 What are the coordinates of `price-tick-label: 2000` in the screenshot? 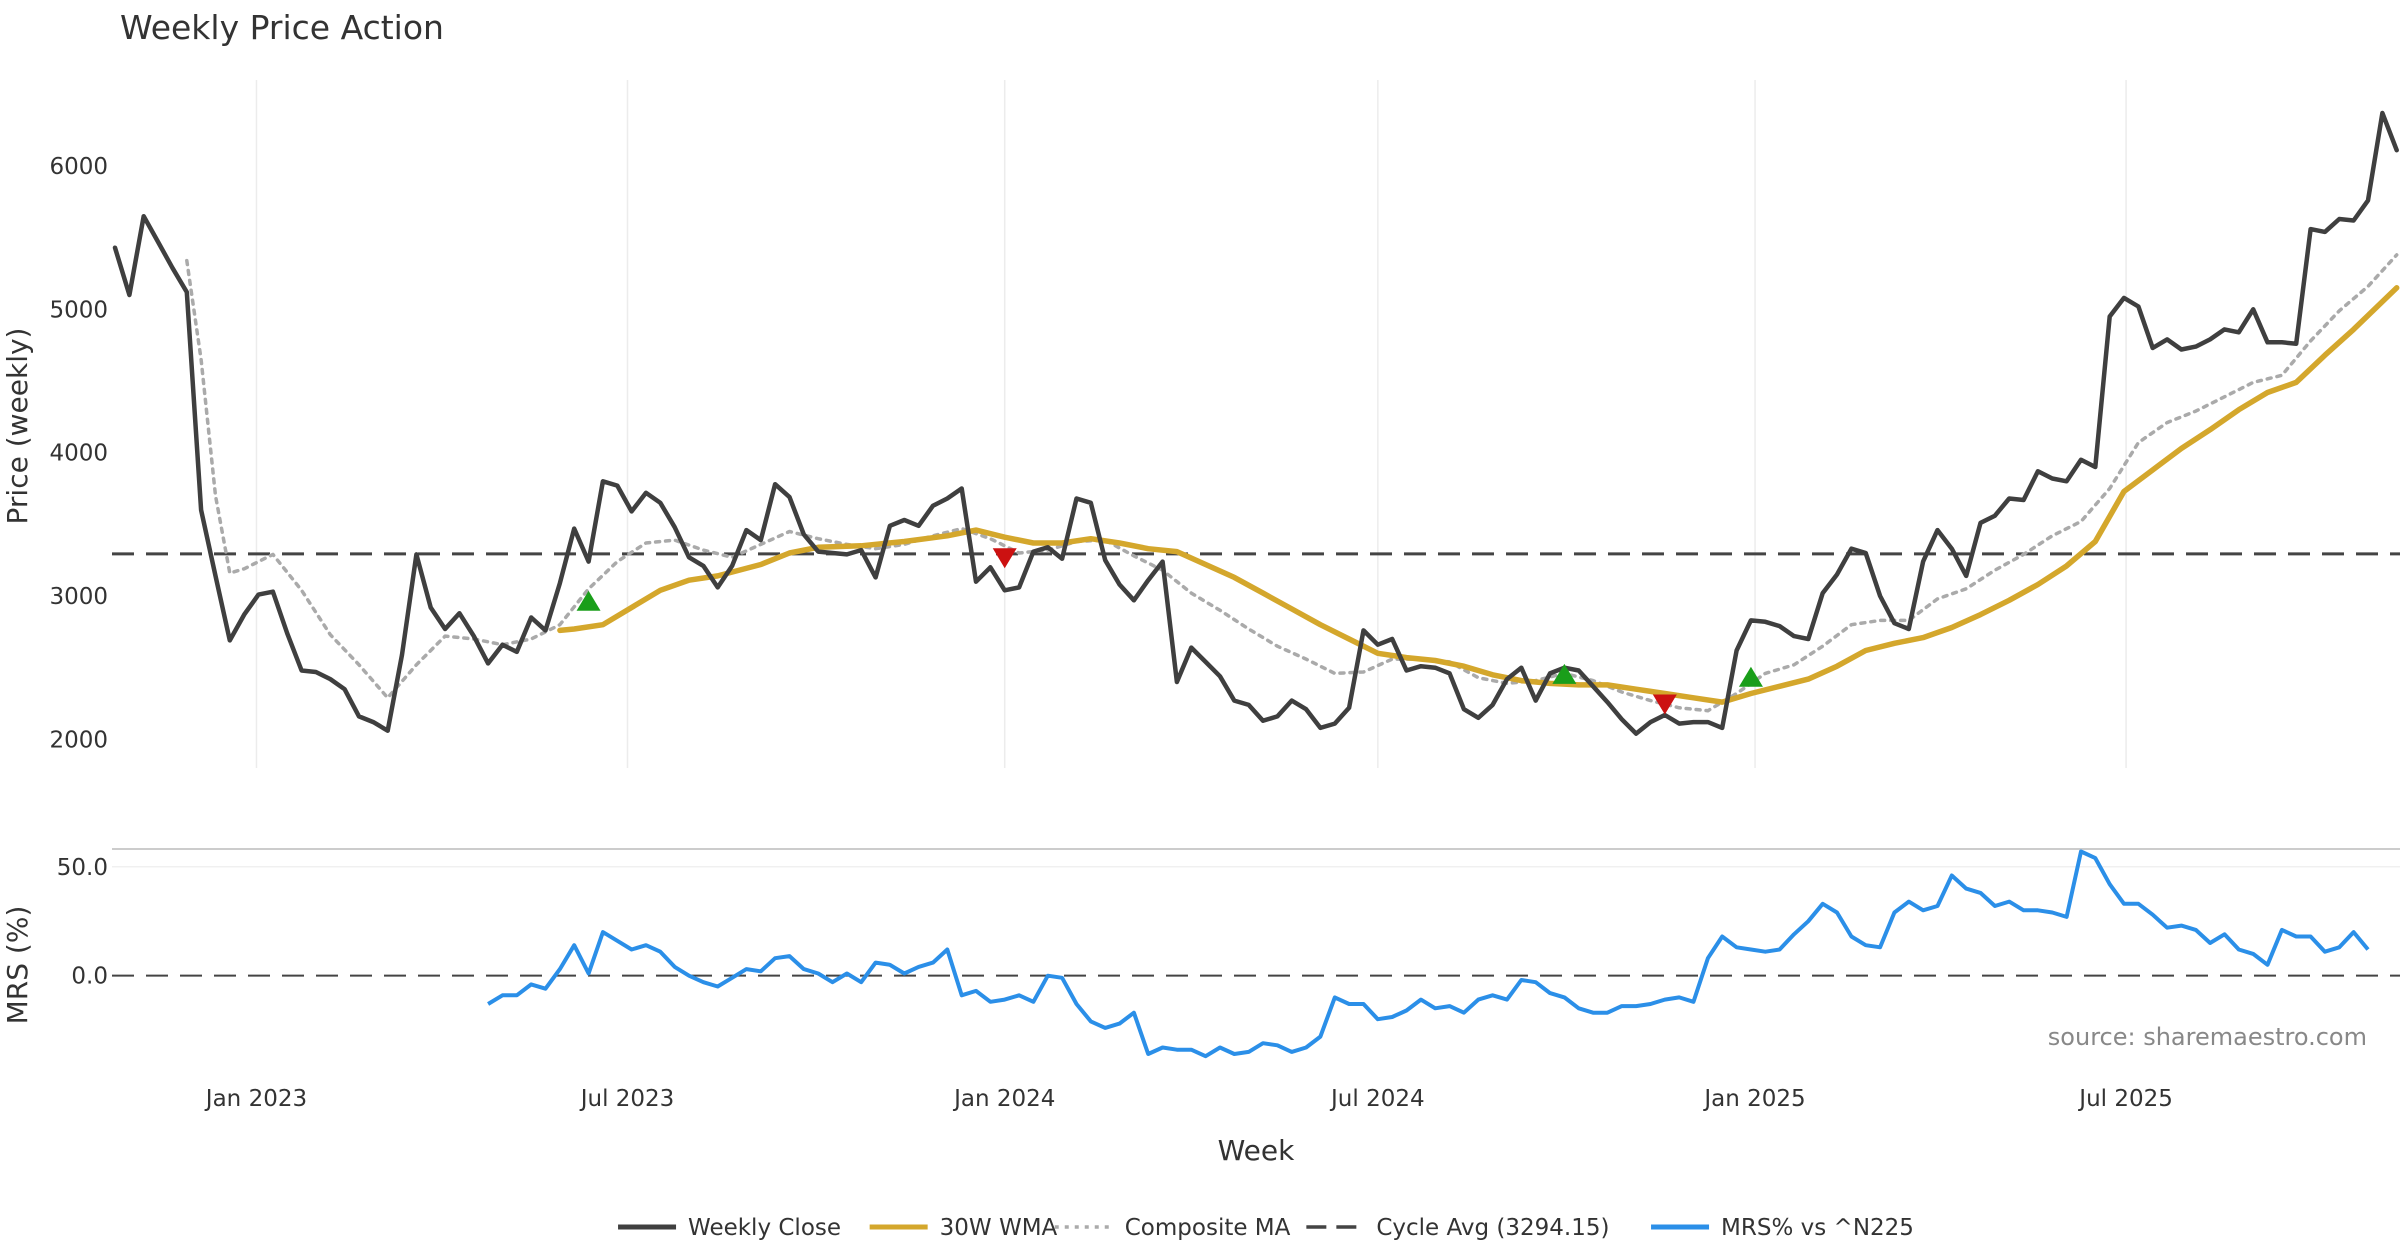 It's located at (78, 740).